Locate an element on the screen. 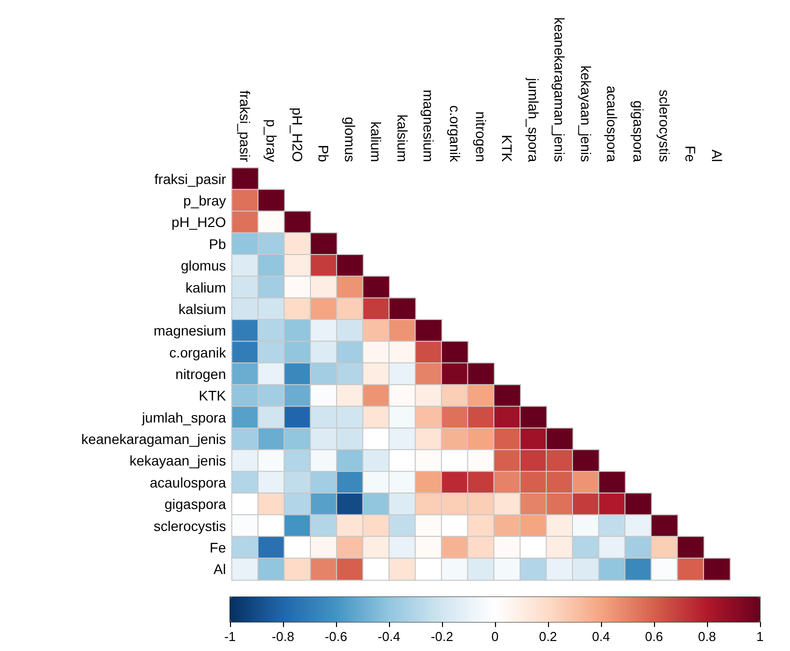 Image resolution: width=790 pixels, height=651 pixels. y-tick-label: keanekaragaman_jenis is located at coordinates (153, 439).